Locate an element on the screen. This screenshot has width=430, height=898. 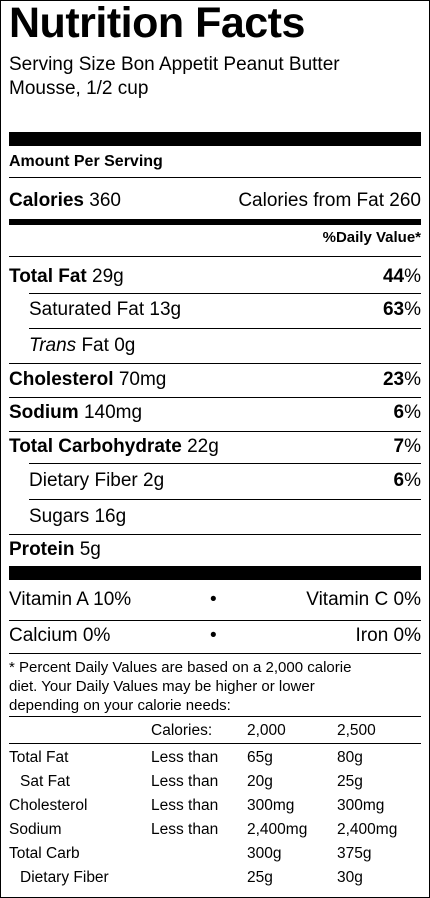
table-row: Sodium Less than 2,400mg 2,400mg is located at coordinates (216, 830).